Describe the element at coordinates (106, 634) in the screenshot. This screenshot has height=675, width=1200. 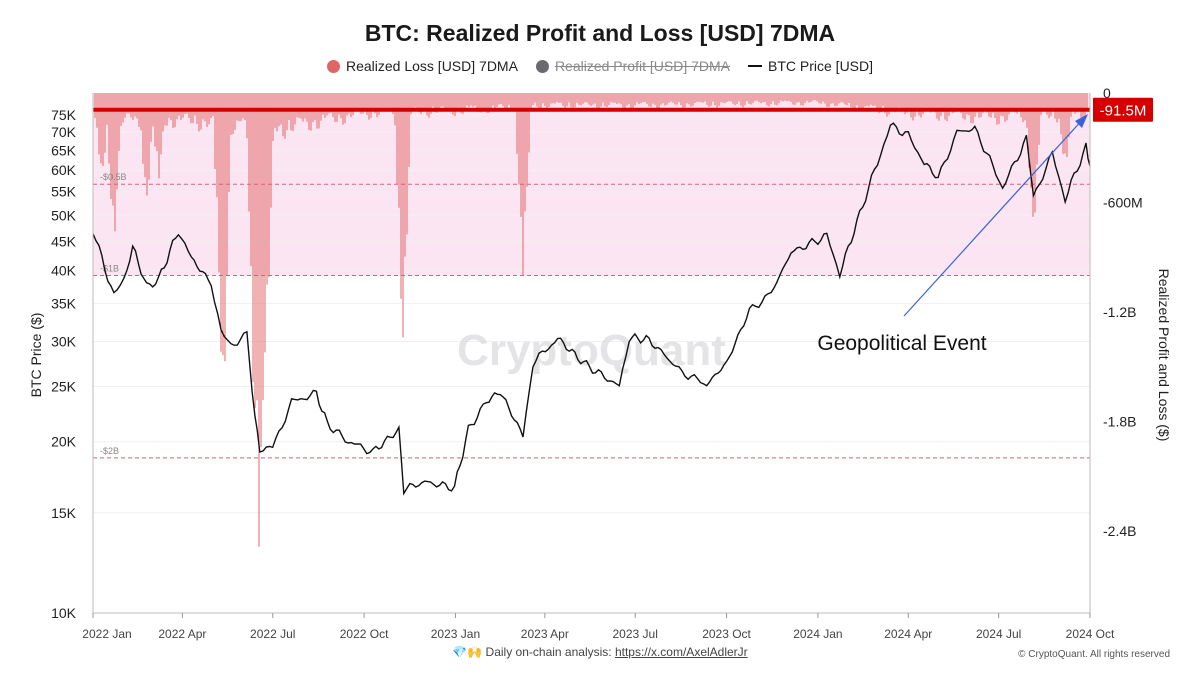
I see `x-tick-label: 2022 Jan` at that location.